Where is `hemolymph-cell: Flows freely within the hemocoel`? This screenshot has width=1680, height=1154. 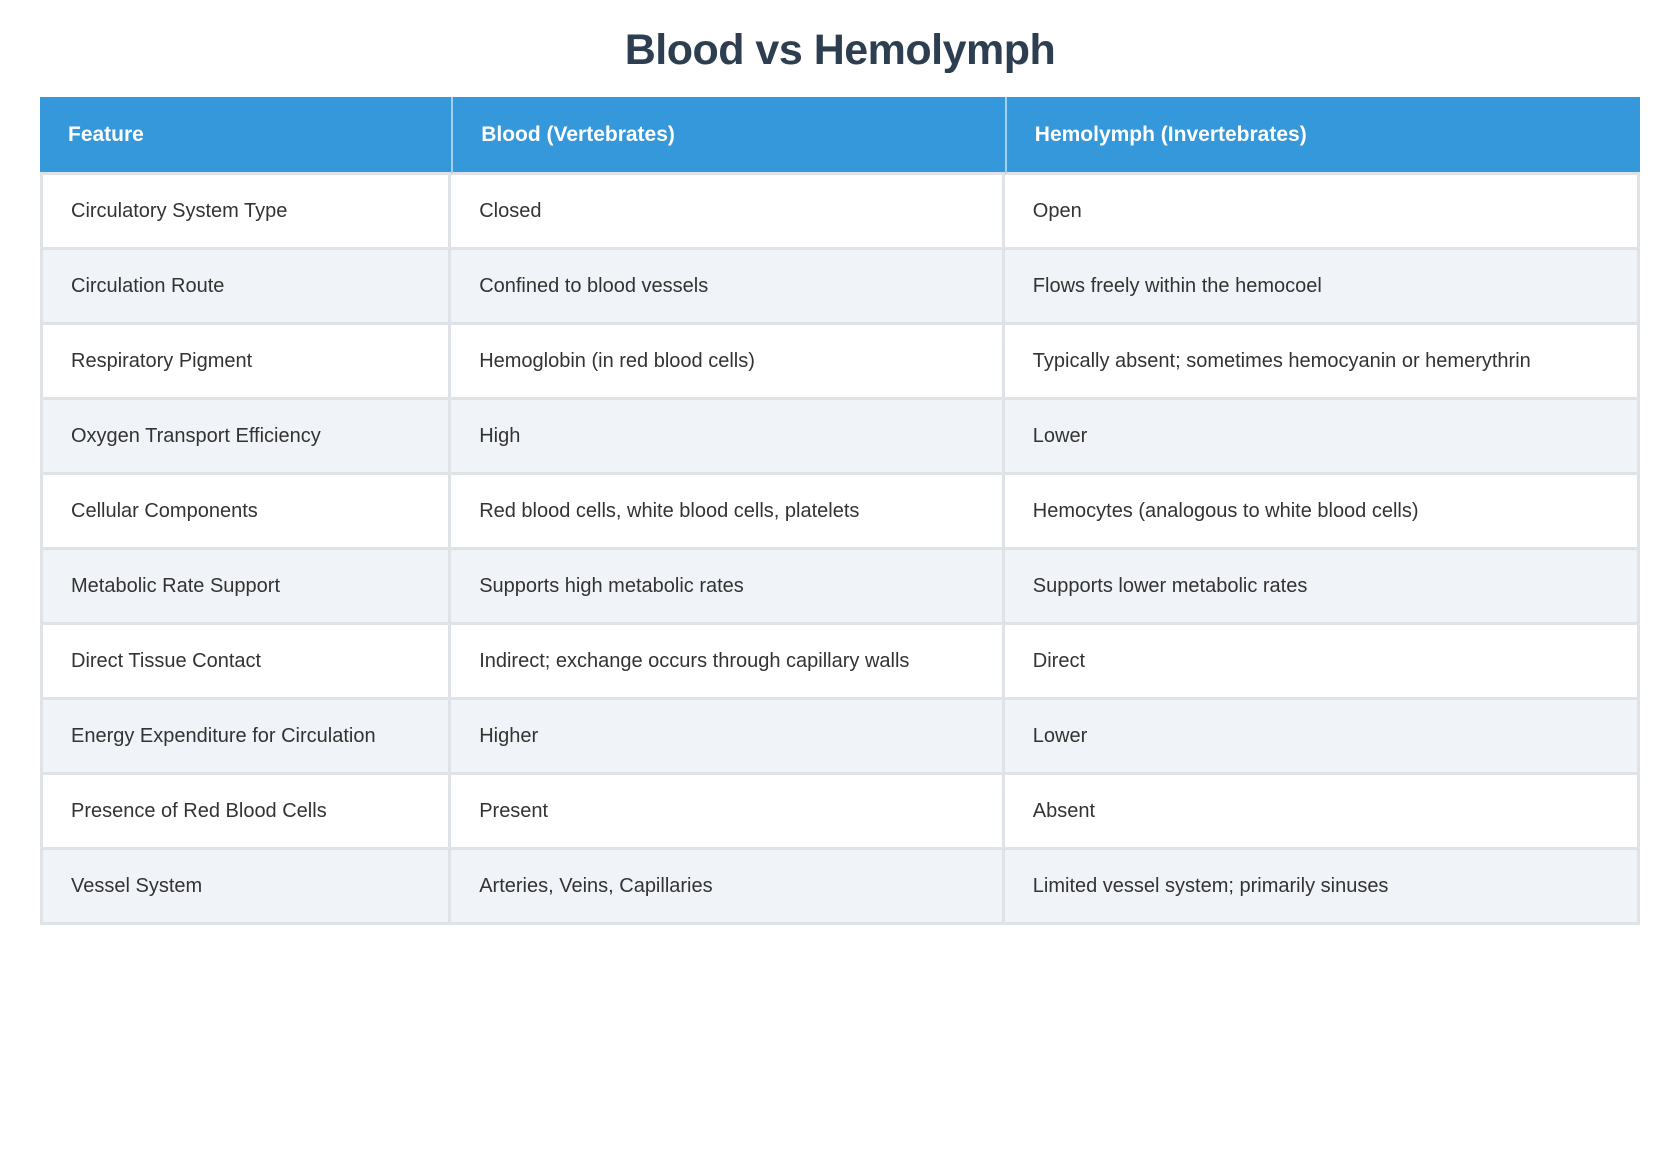
hemolymph-cell: Flows freely within the hemocoel is located at coordinates (1322, 287).